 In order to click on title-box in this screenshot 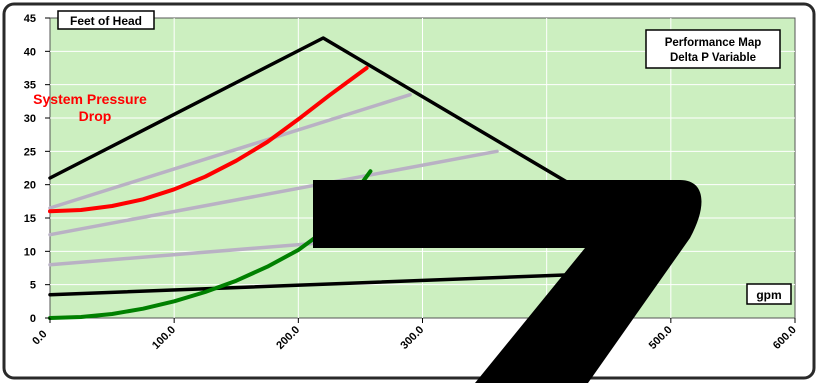, I will do `click(713, 49)`.